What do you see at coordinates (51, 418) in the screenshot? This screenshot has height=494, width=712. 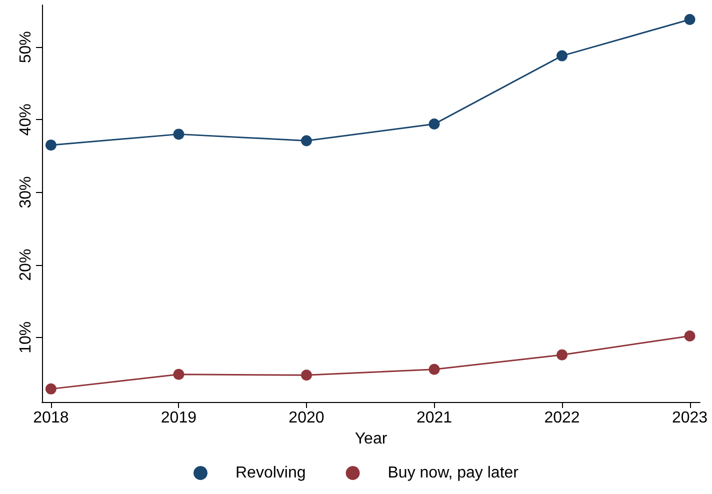 I see `x-tick-label: 2018` at bounding box center [51, 418].